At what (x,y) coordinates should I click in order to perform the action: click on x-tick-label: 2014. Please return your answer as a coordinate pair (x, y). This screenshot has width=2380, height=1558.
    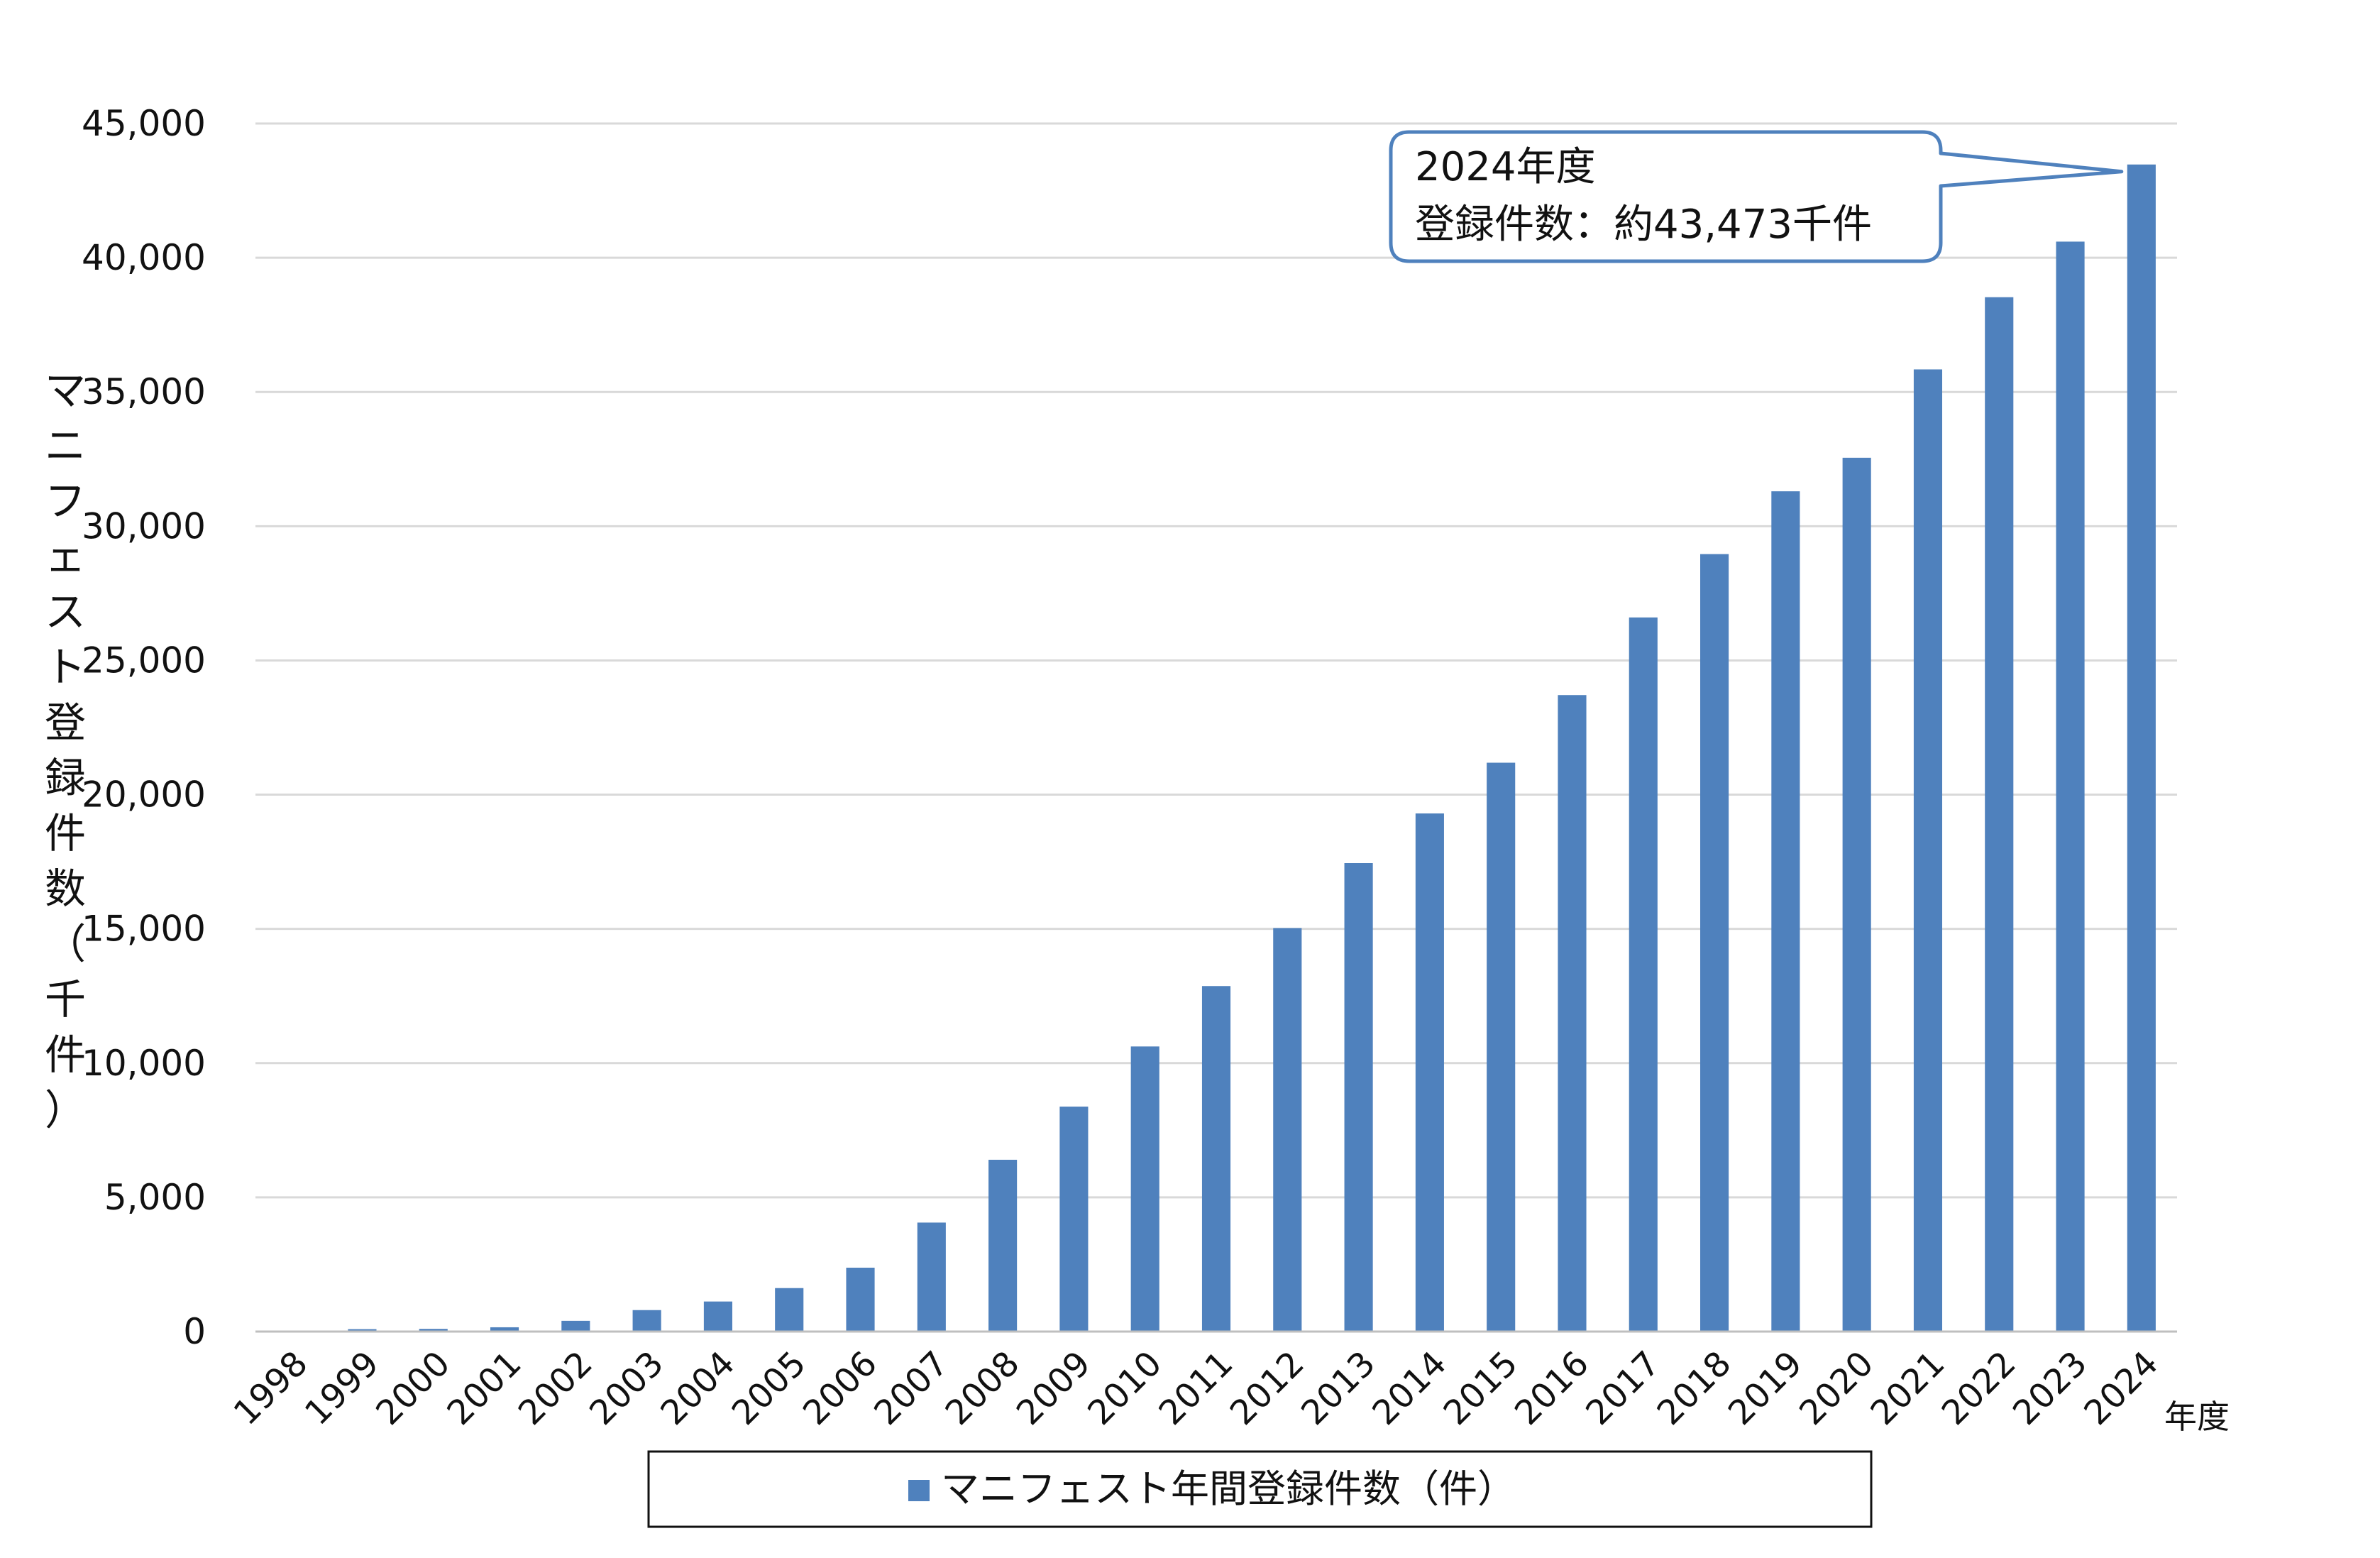
    Looking at the image, I should click on (1410, 1388).